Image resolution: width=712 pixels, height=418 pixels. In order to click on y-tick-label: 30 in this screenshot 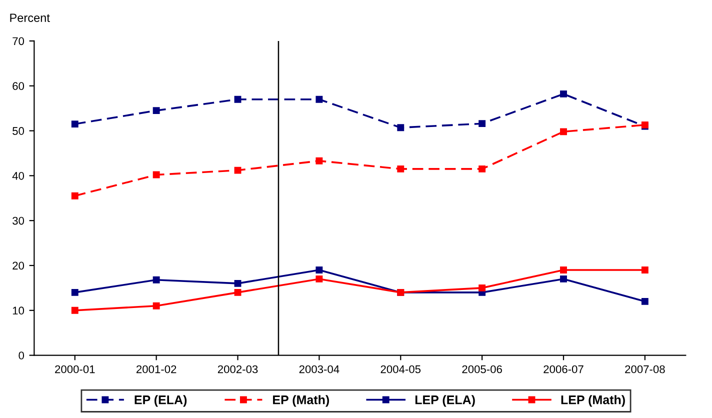, I will do `click(18, 220)`.